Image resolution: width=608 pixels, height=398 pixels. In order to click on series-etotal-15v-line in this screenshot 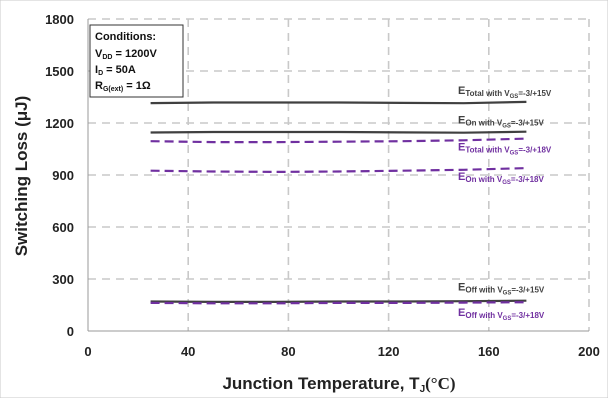, I will do `click(338, 102)`.